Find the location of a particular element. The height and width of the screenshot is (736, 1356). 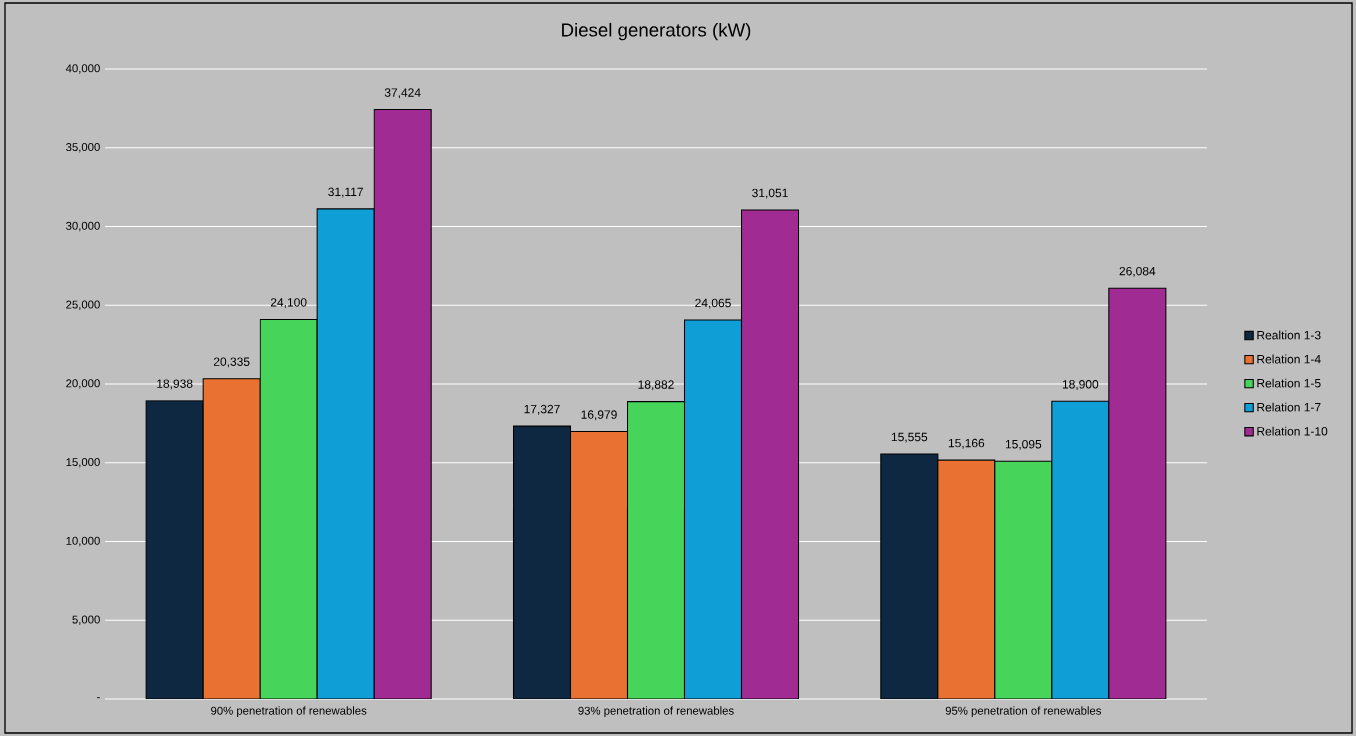

y-tick-label: 5,000 is located at coordinates (86, 620).